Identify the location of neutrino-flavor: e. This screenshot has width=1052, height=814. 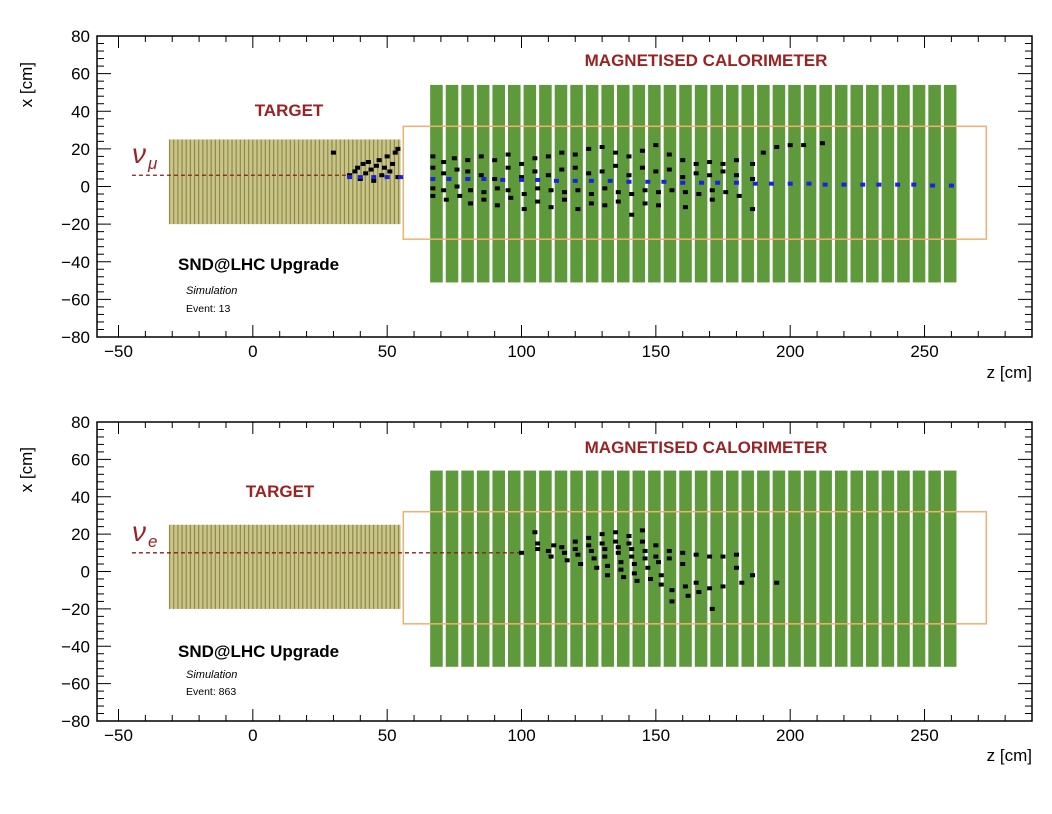
(152, 541).